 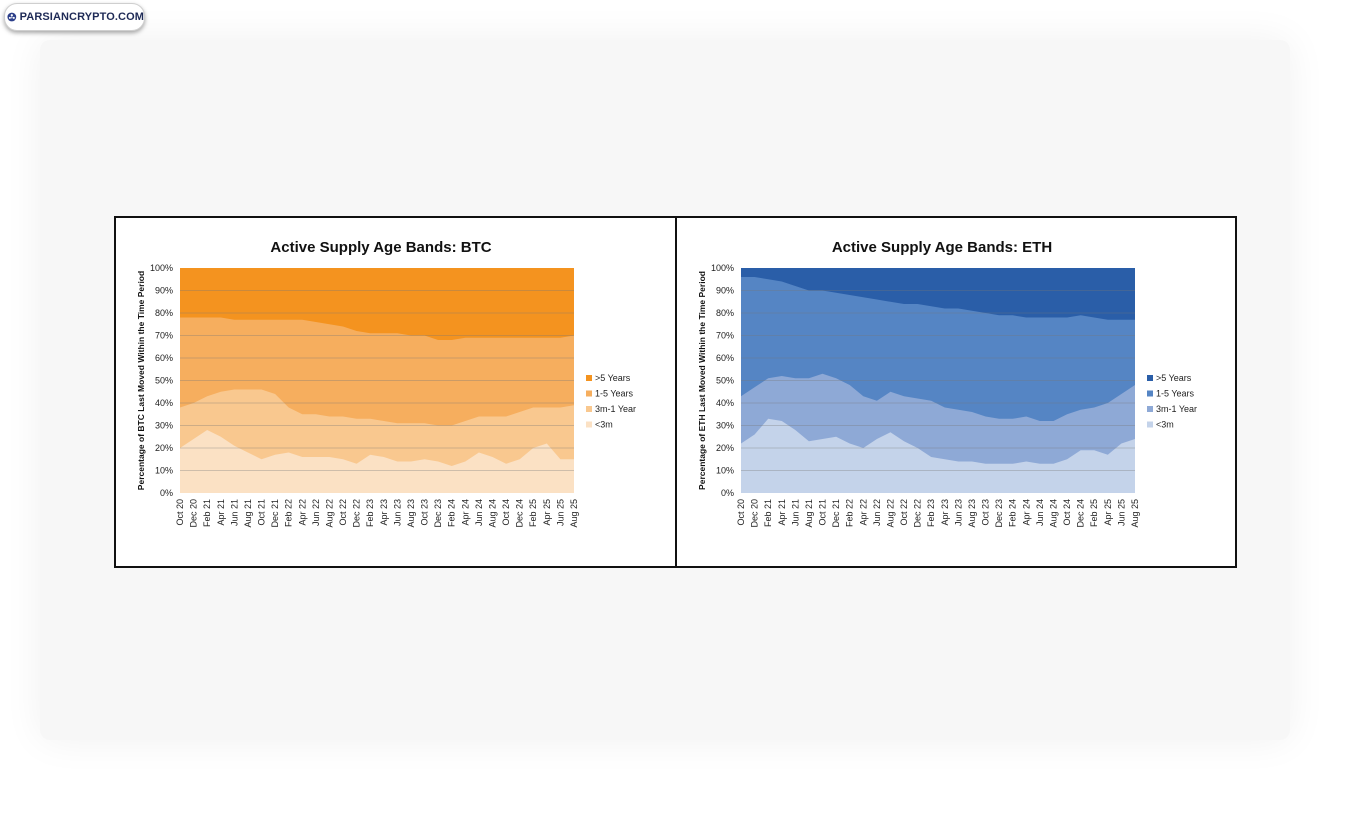 I want to click on btc-legend-label: 3m-1 Year, so click(x=615, y=409).